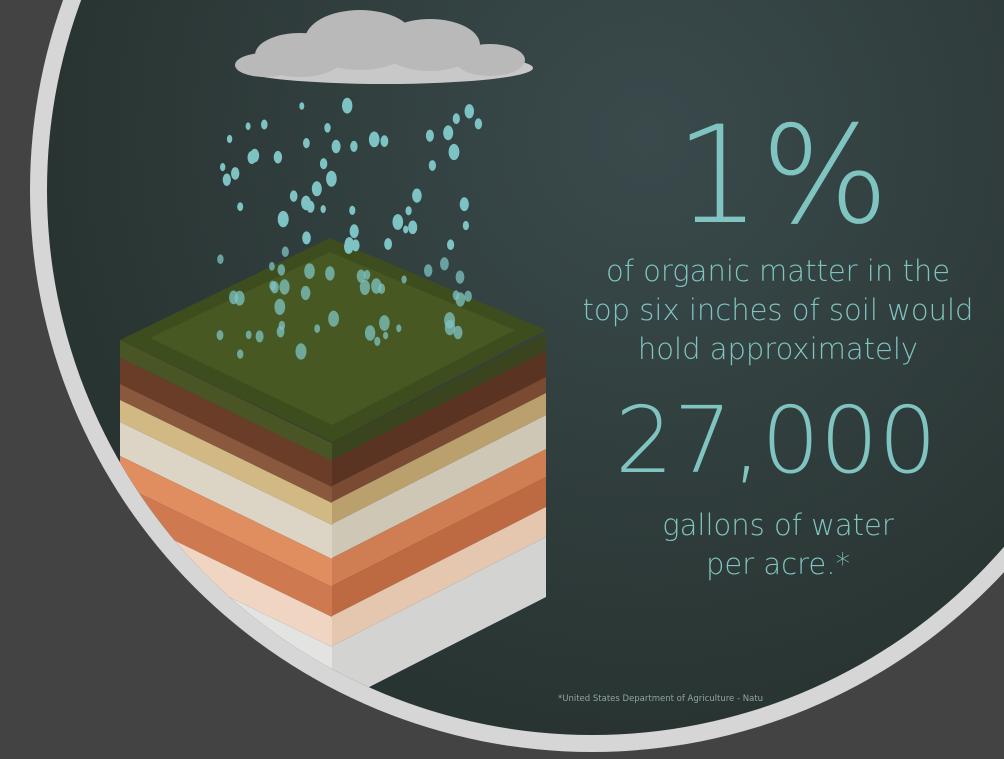 This screenshot has height=759, width=1004. What do you see at coordinates (778, 310) in the screenshot?
I see `description-line: top six inches of soil would` at bounding box center [778, 310].